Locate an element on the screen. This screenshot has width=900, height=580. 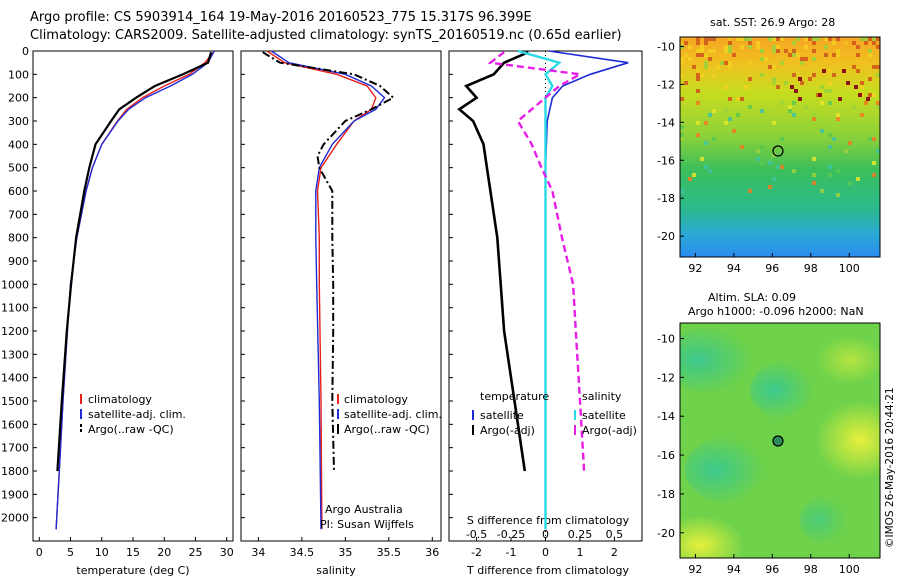
difference-legend-sal-title: salinity is located at coordinates (602, 396).